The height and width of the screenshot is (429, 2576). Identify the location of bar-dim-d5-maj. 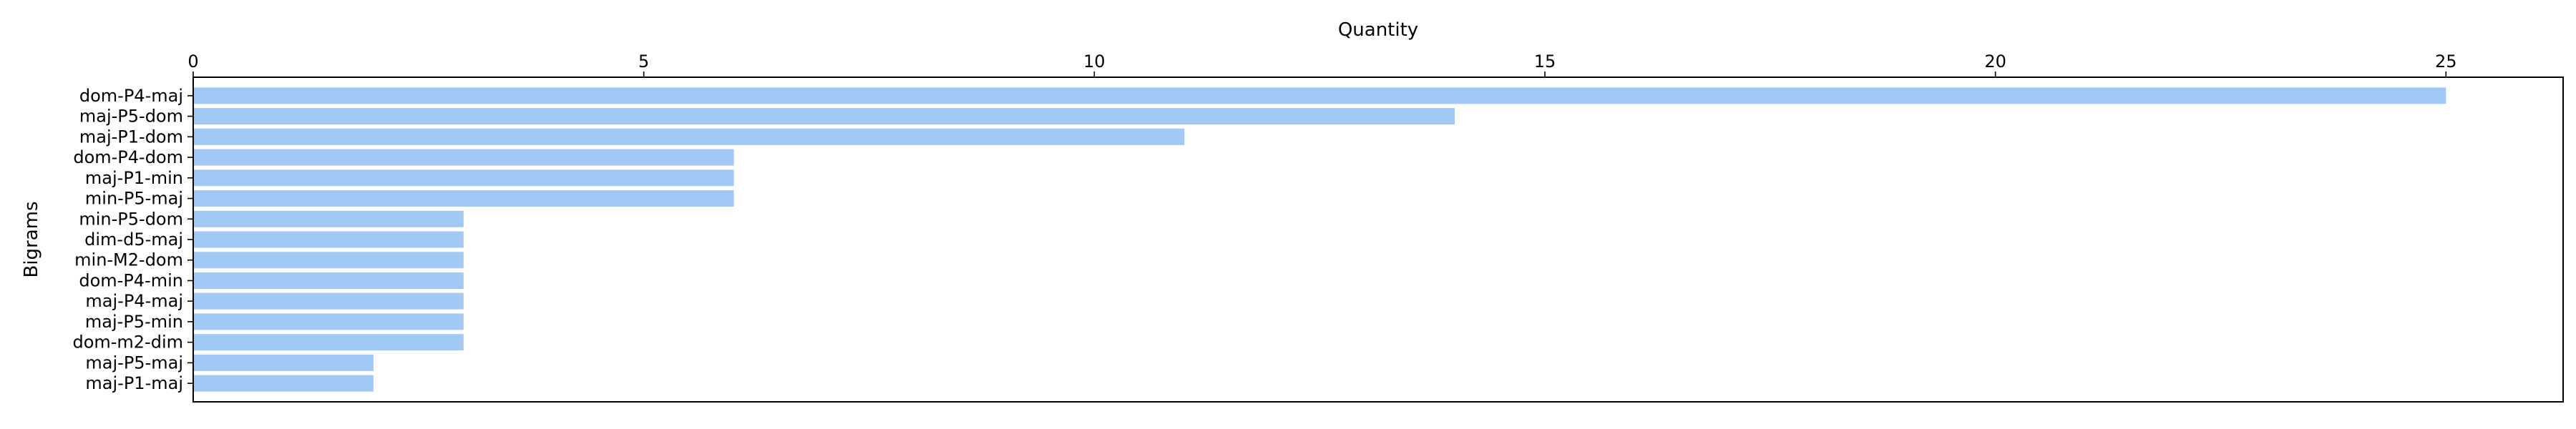
(328, 239).